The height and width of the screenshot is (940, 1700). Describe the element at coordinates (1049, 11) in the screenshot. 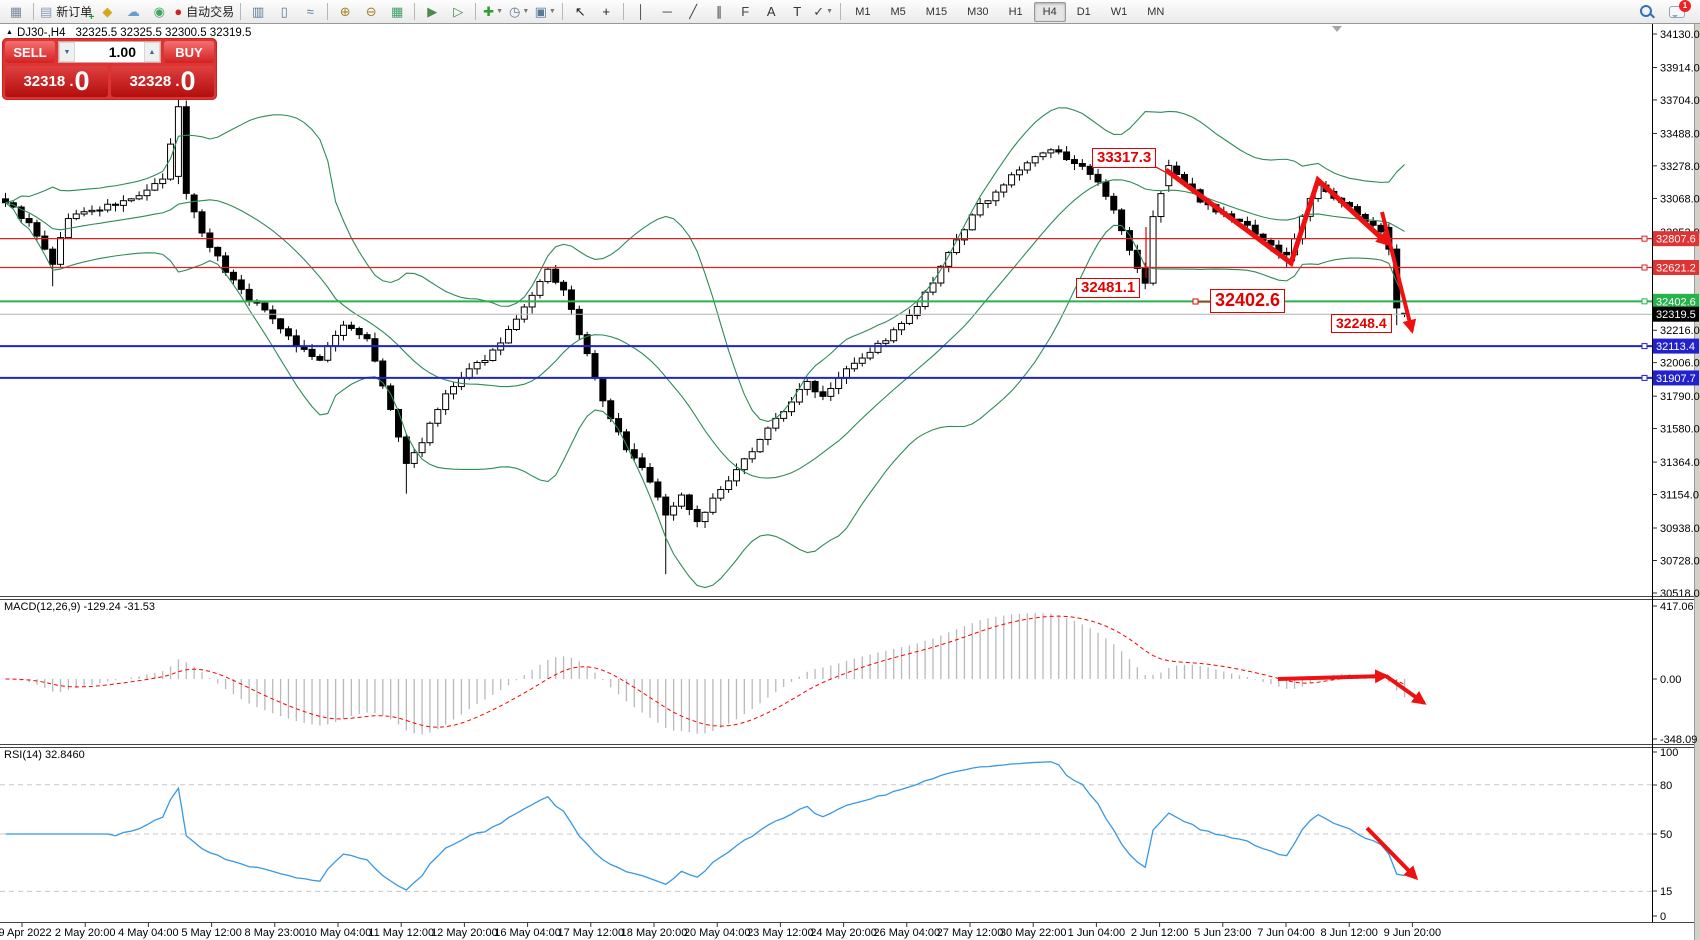

I see `timeframe-button-h4: H4` at that location.